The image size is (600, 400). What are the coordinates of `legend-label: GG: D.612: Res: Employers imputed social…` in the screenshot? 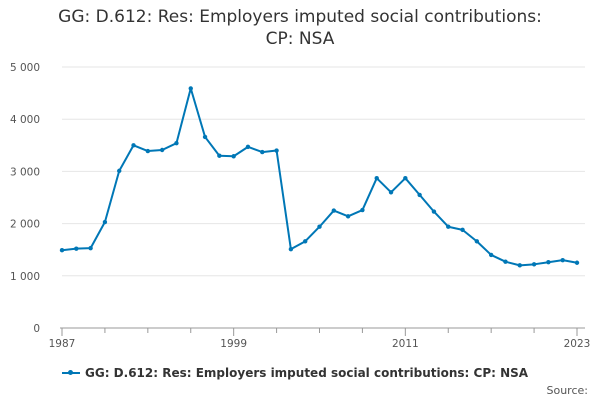 It's located at (307, 373).